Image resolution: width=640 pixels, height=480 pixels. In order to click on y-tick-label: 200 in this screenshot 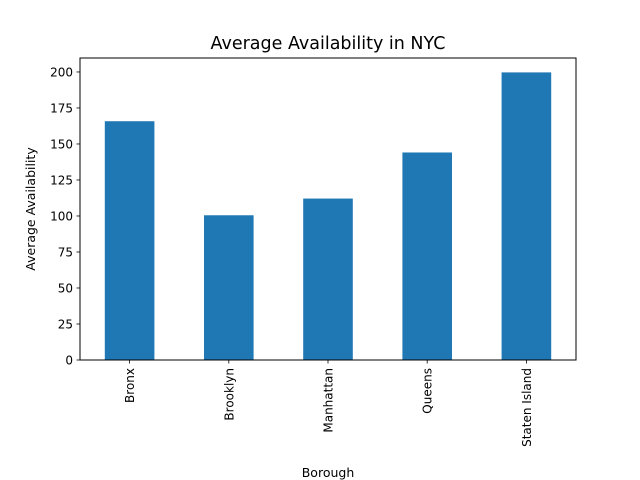, I will do `click(61, 72)`.